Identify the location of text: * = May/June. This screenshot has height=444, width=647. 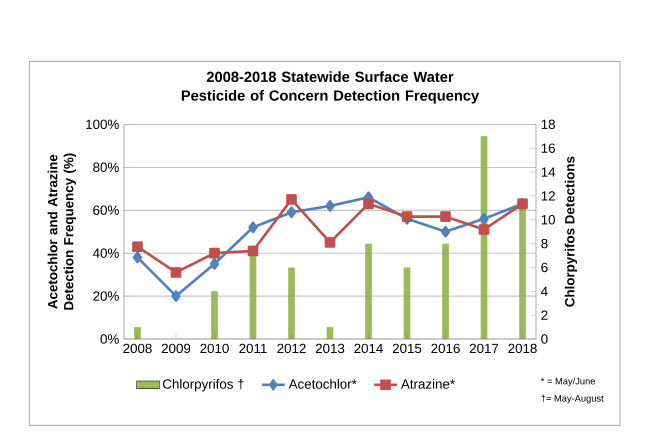
(568, 382).